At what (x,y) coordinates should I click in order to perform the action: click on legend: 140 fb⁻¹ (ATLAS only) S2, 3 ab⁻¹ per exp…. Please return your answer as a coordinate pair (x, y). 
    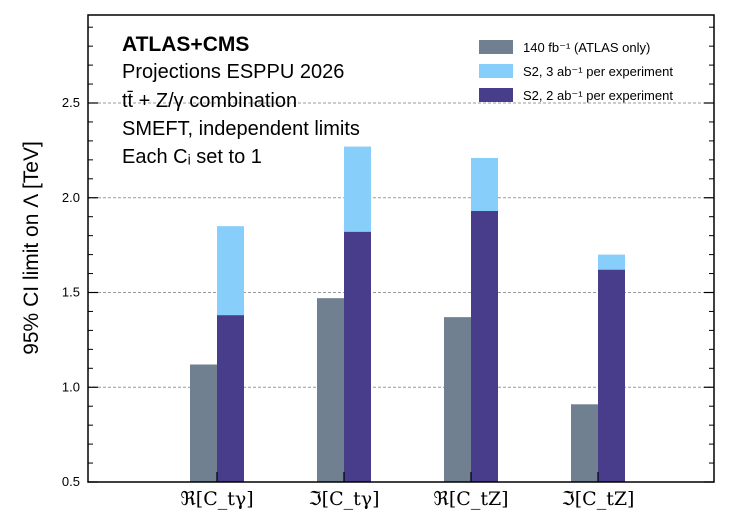
    Looking at the image, I should click on (576, 71).